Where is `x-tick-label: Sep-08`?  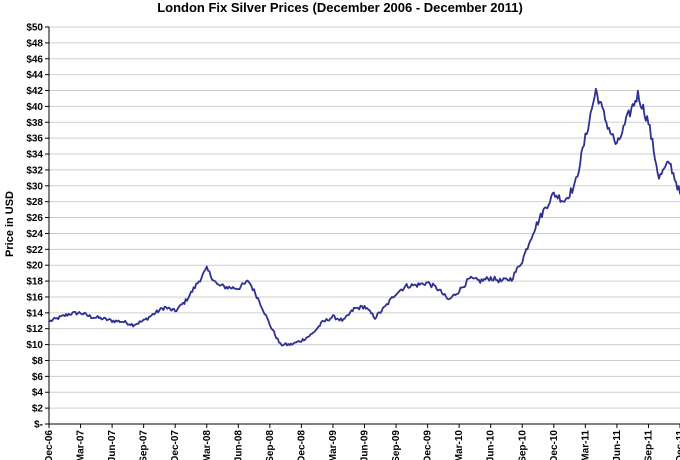
x-tick-label: Sep-08 is located at coordinates (270, 445).